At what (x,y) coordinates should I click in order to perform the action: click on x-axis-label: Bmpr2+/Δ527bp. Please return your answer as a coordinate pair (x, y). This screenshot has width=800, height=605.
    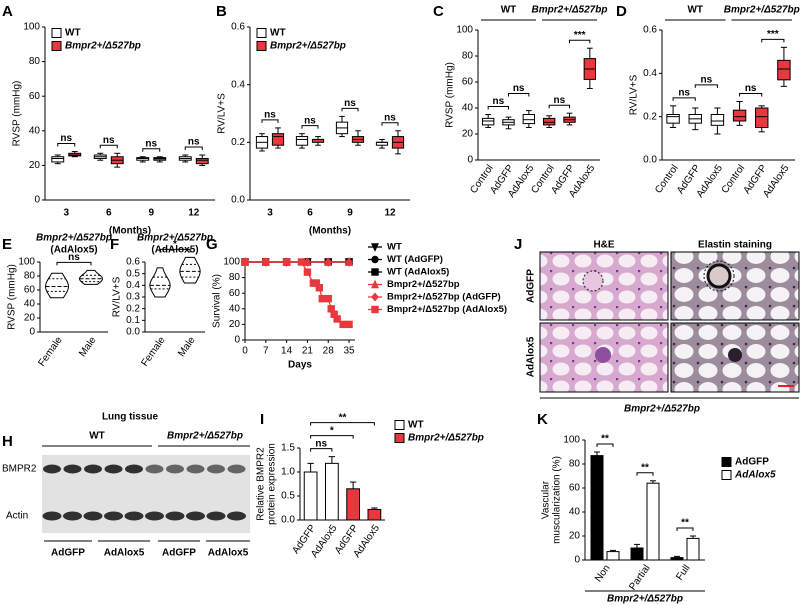
    Looking at the image, I should click on (645, 599).